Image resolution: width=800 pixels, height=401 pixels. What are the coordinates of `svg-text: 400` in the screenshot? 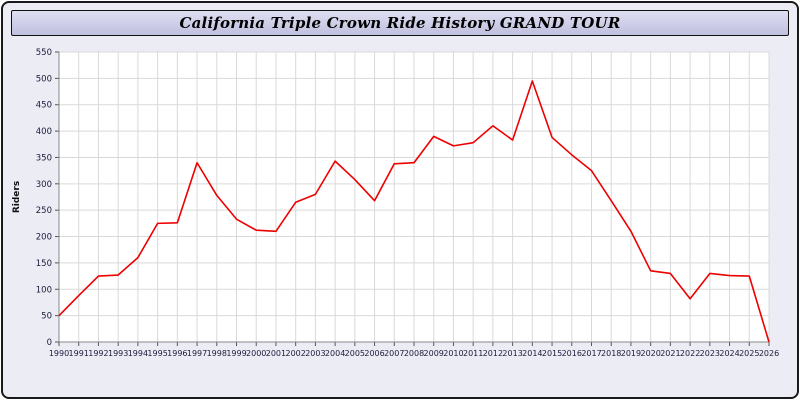 It's located at (44, 132).